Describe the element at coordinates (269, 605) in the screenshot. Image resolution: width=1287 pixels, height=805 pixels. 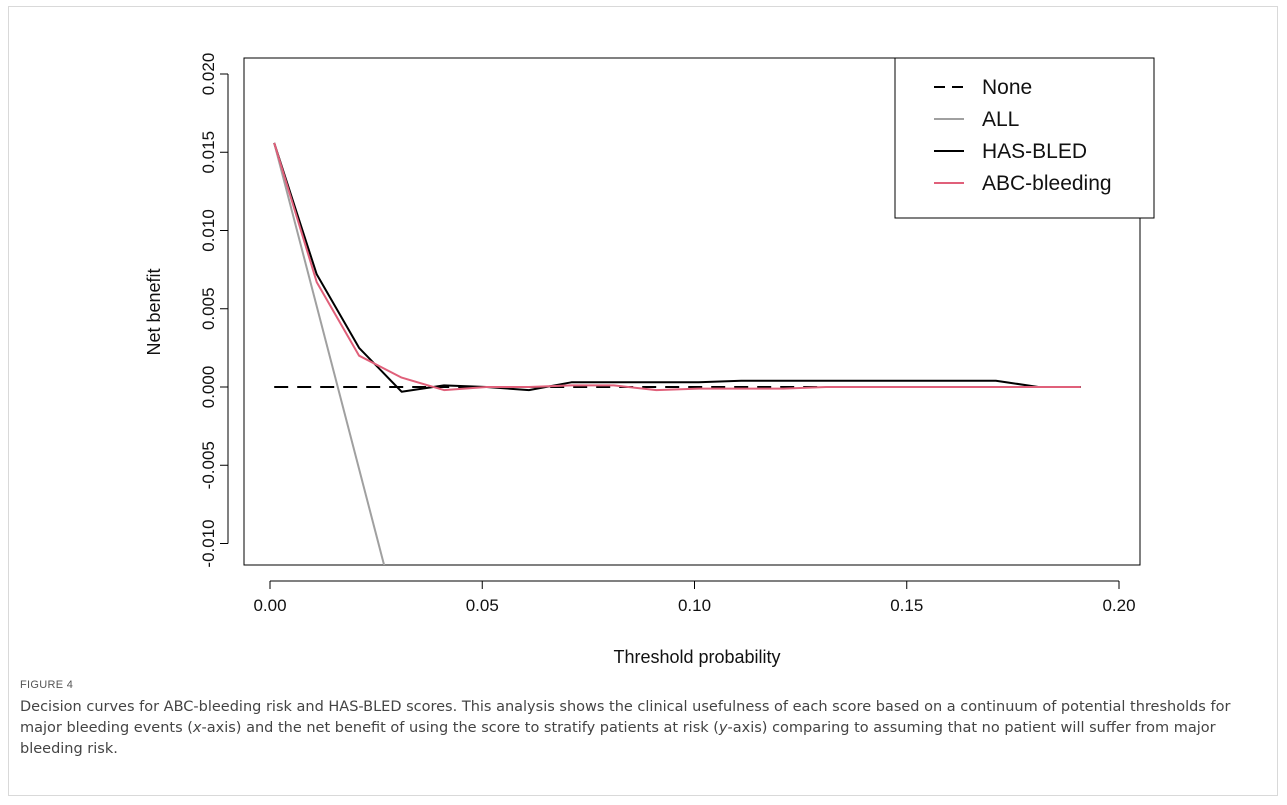
I see `x-tick-label: 0.00` at that location.